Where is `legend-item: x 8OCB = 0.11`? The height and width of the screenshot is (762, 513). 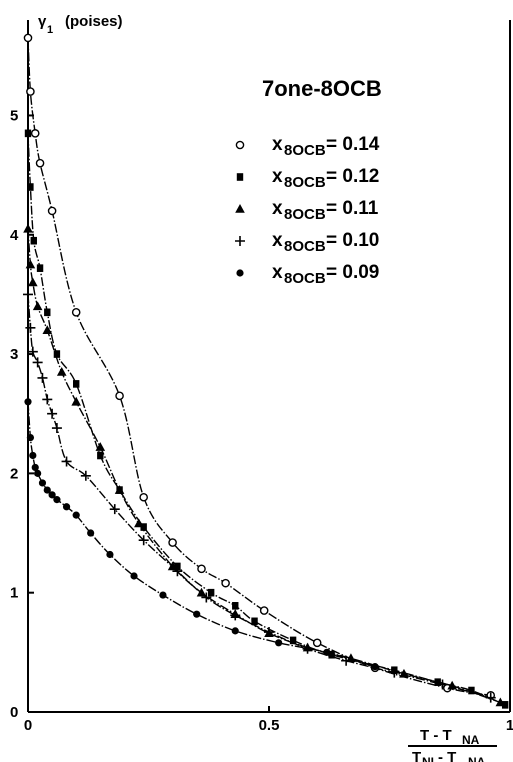 legend-item: x 8OCB = 0.11 is located at coordinates (307, 210).